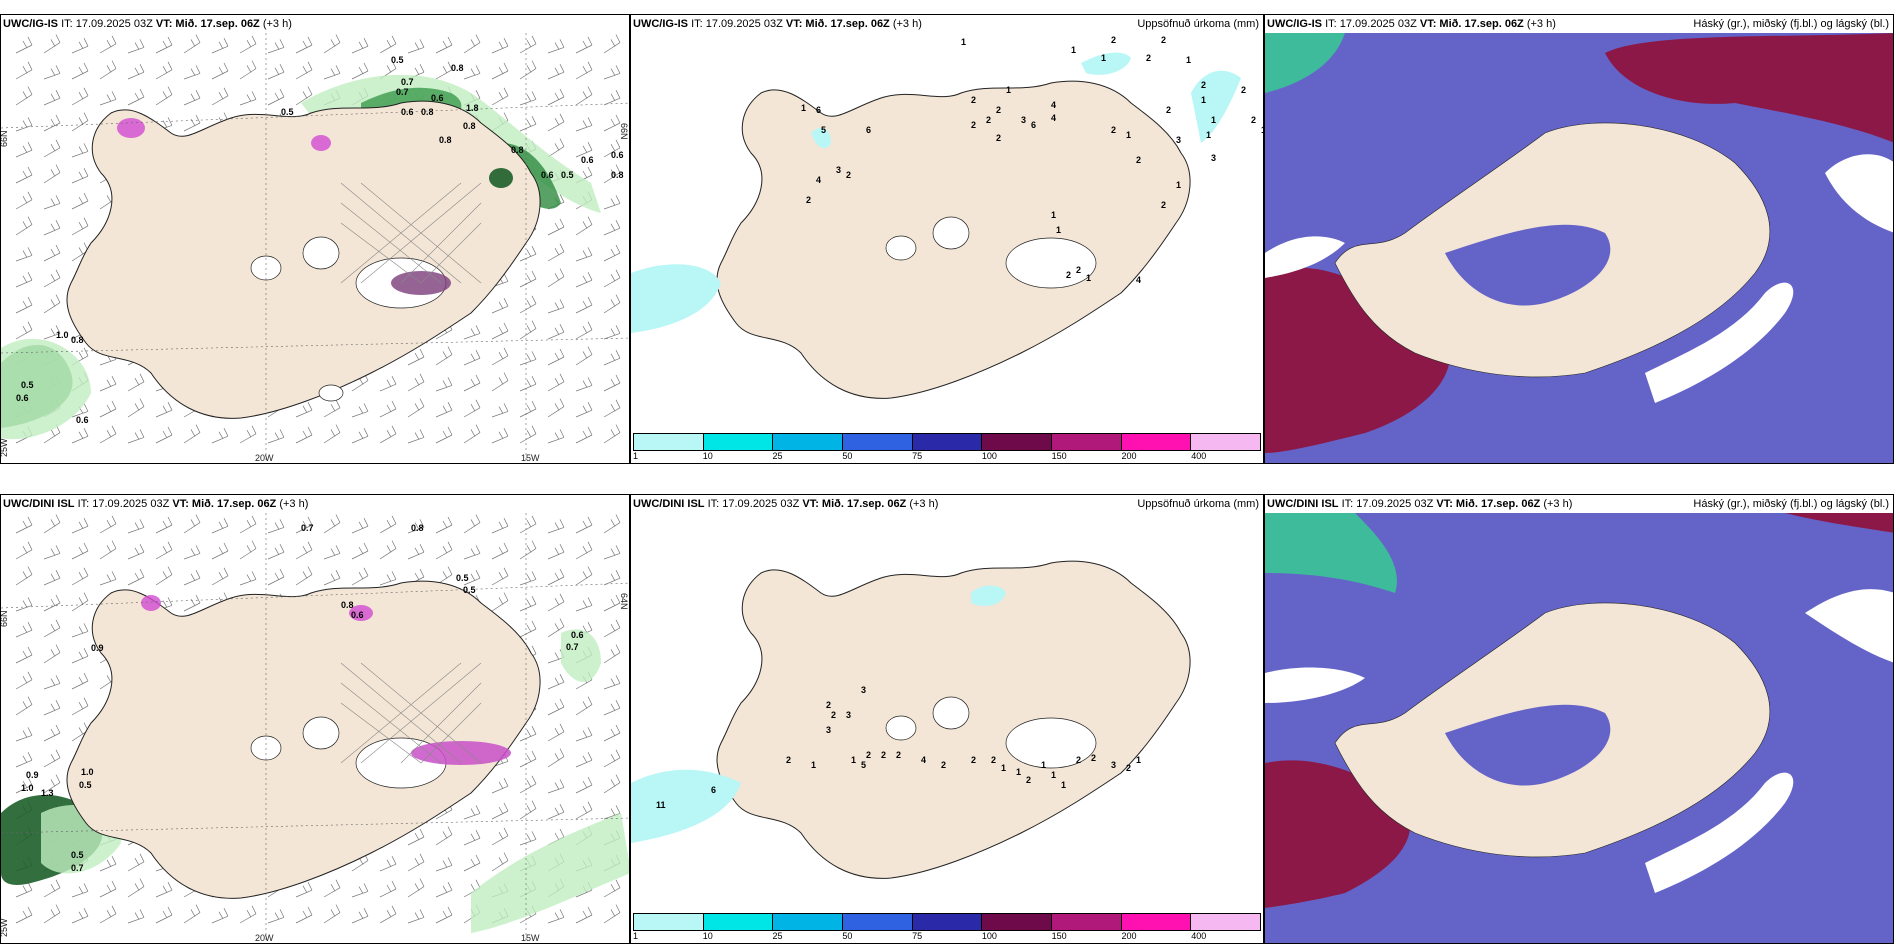  Describe the element at coordinates (62, 335) in the screenshot. I see `wind-value-label: 1.0` at that location.